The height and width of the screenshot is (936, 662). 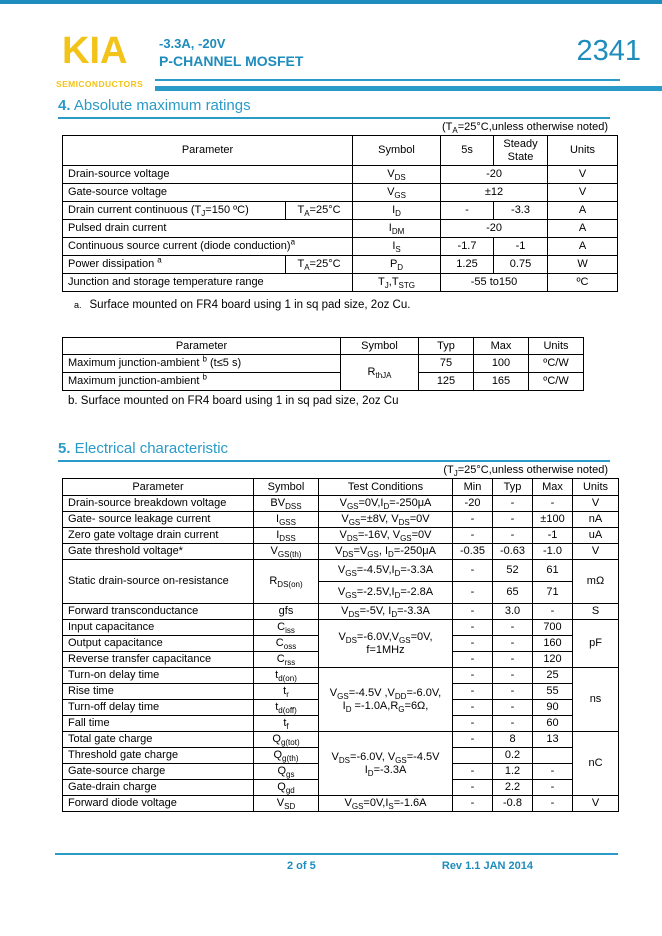 I want to click on cell-parameter: Total gate charge, so click(x=158, y=739).